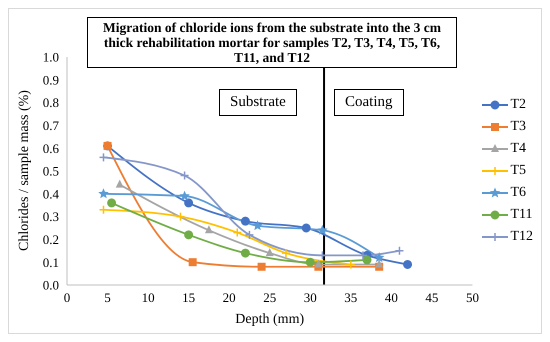 Image resolution: width=550 pixels, height=342 pixels. I want to click on x-tick-label: 45, so click(431, 298).